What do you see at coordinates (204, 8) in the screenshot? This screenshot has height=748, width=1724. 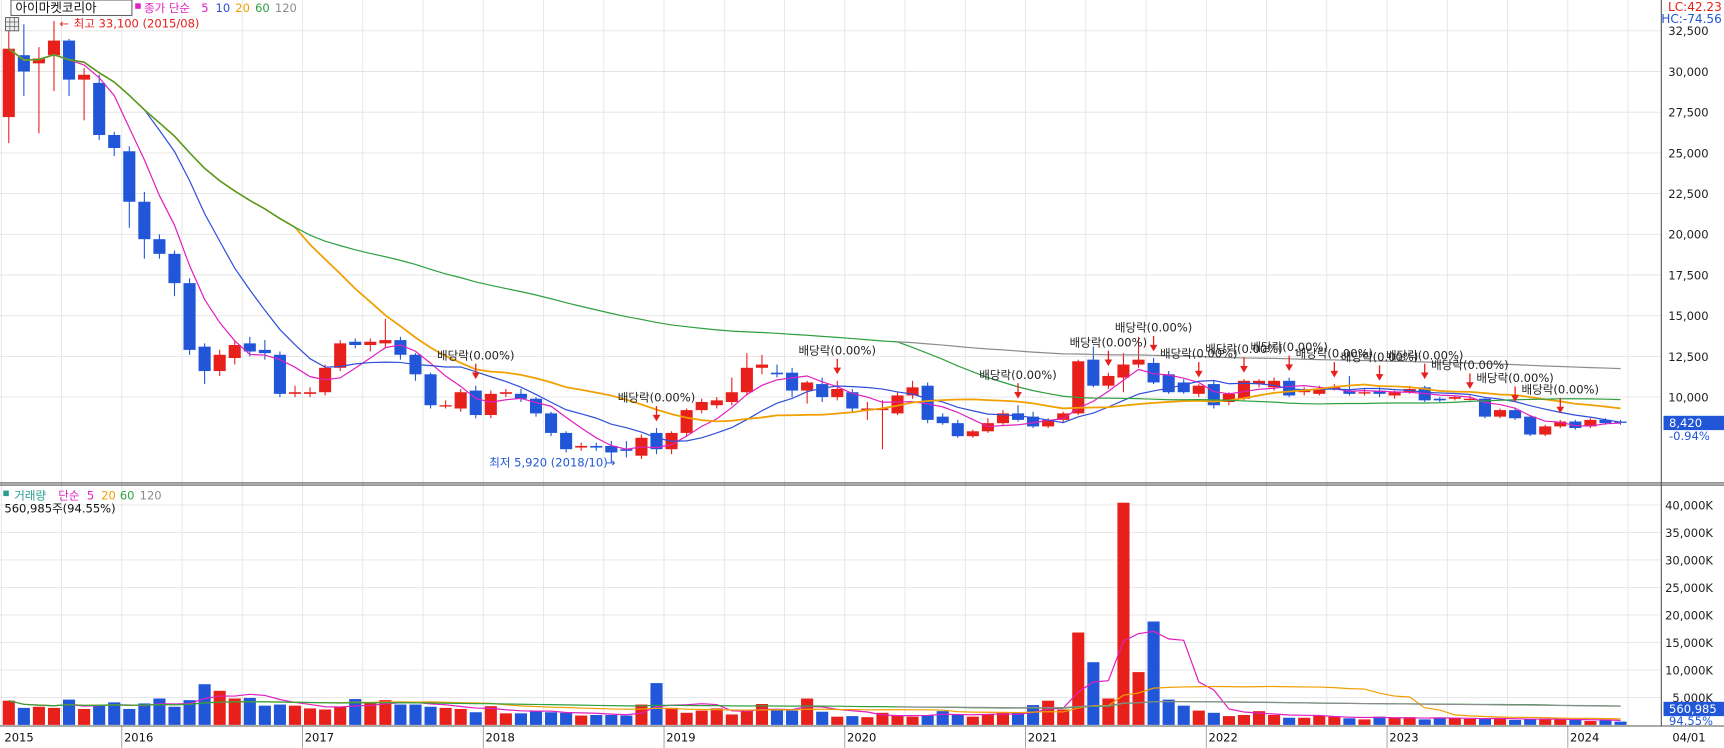 I see `legend-ma5: 5` at bounding box center [204, 8].